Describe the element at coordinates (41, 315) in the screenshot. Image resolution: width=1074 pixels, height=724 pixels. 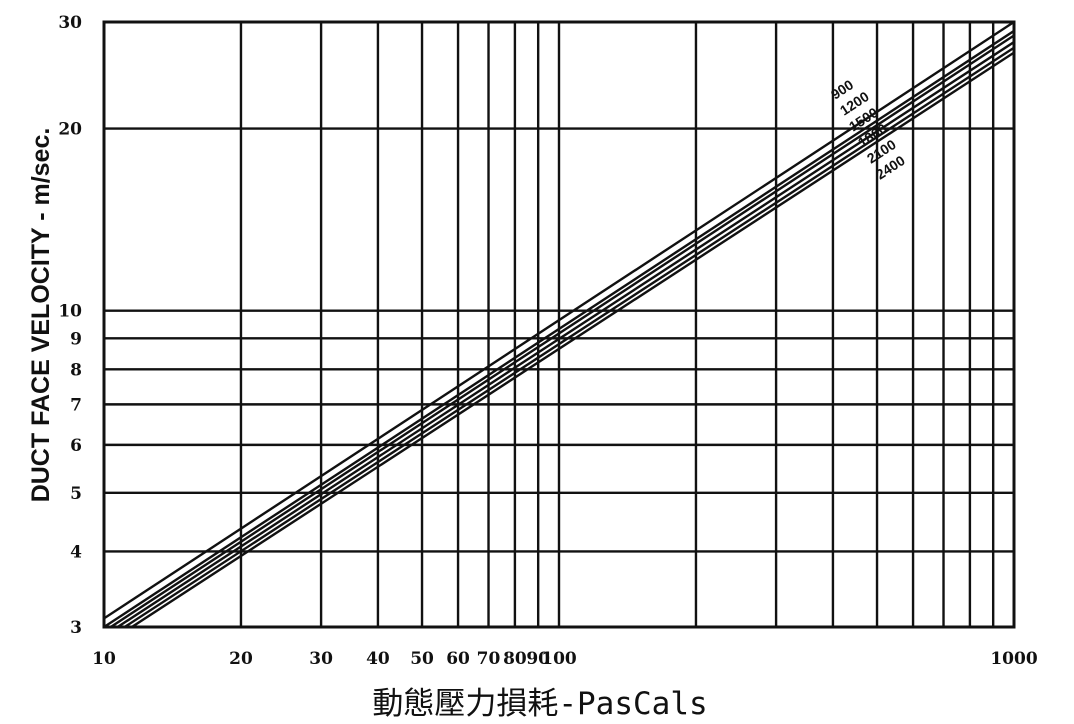
I see `y-axis-label: DUCT FACE VELOCITY - m/sec.` at that location.